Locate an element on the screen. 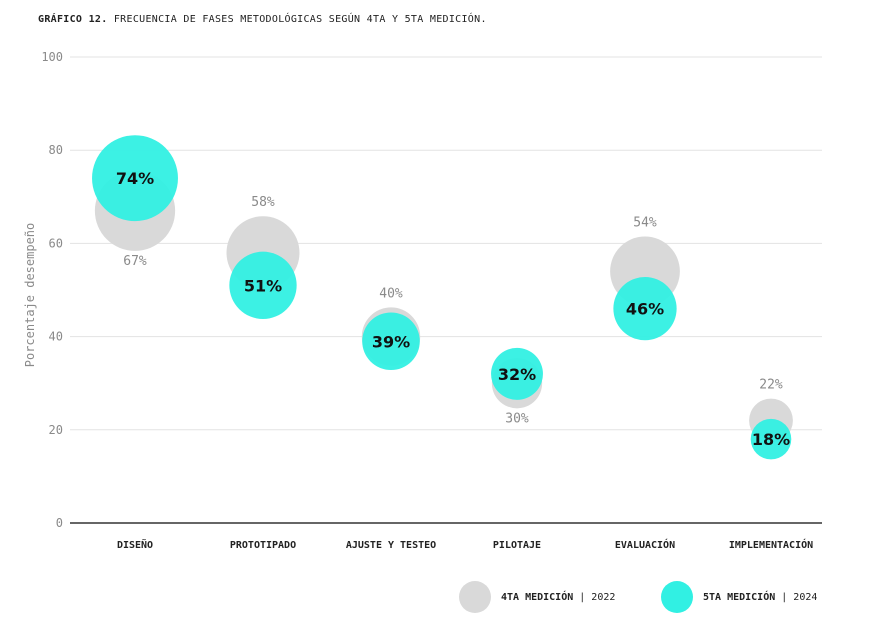  y-tick-label: 60 is located at coordinates (56, 243).